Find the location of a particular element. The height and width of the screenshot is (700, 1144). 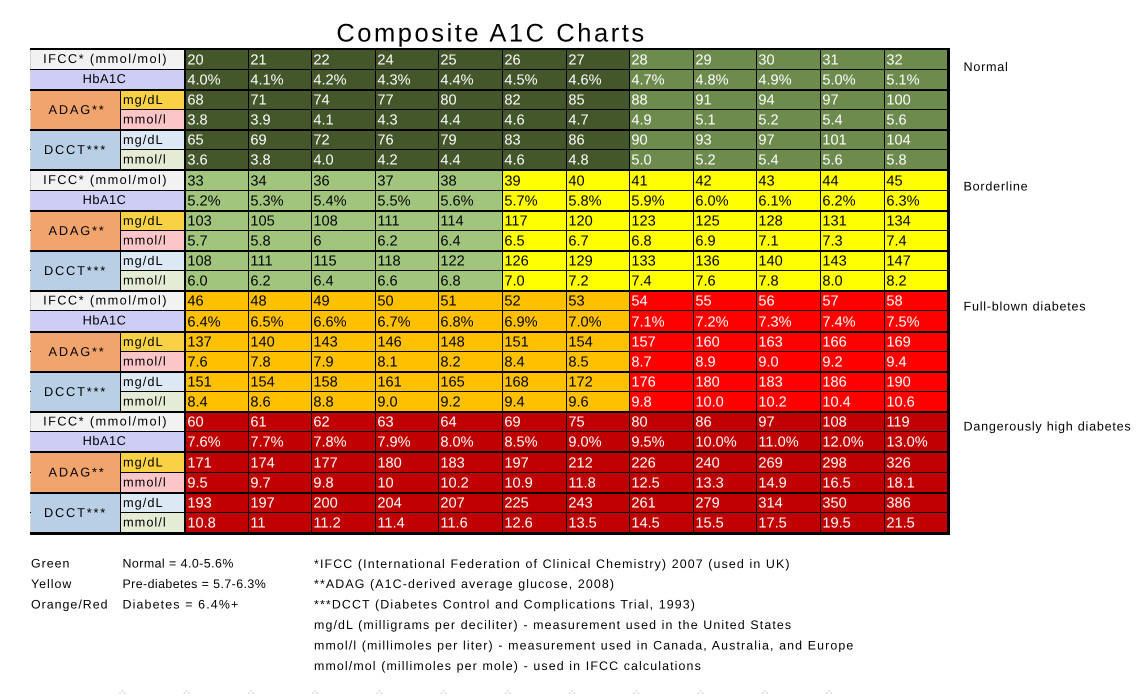

svg-text: 4.2% is located at coordinates (329, 81).